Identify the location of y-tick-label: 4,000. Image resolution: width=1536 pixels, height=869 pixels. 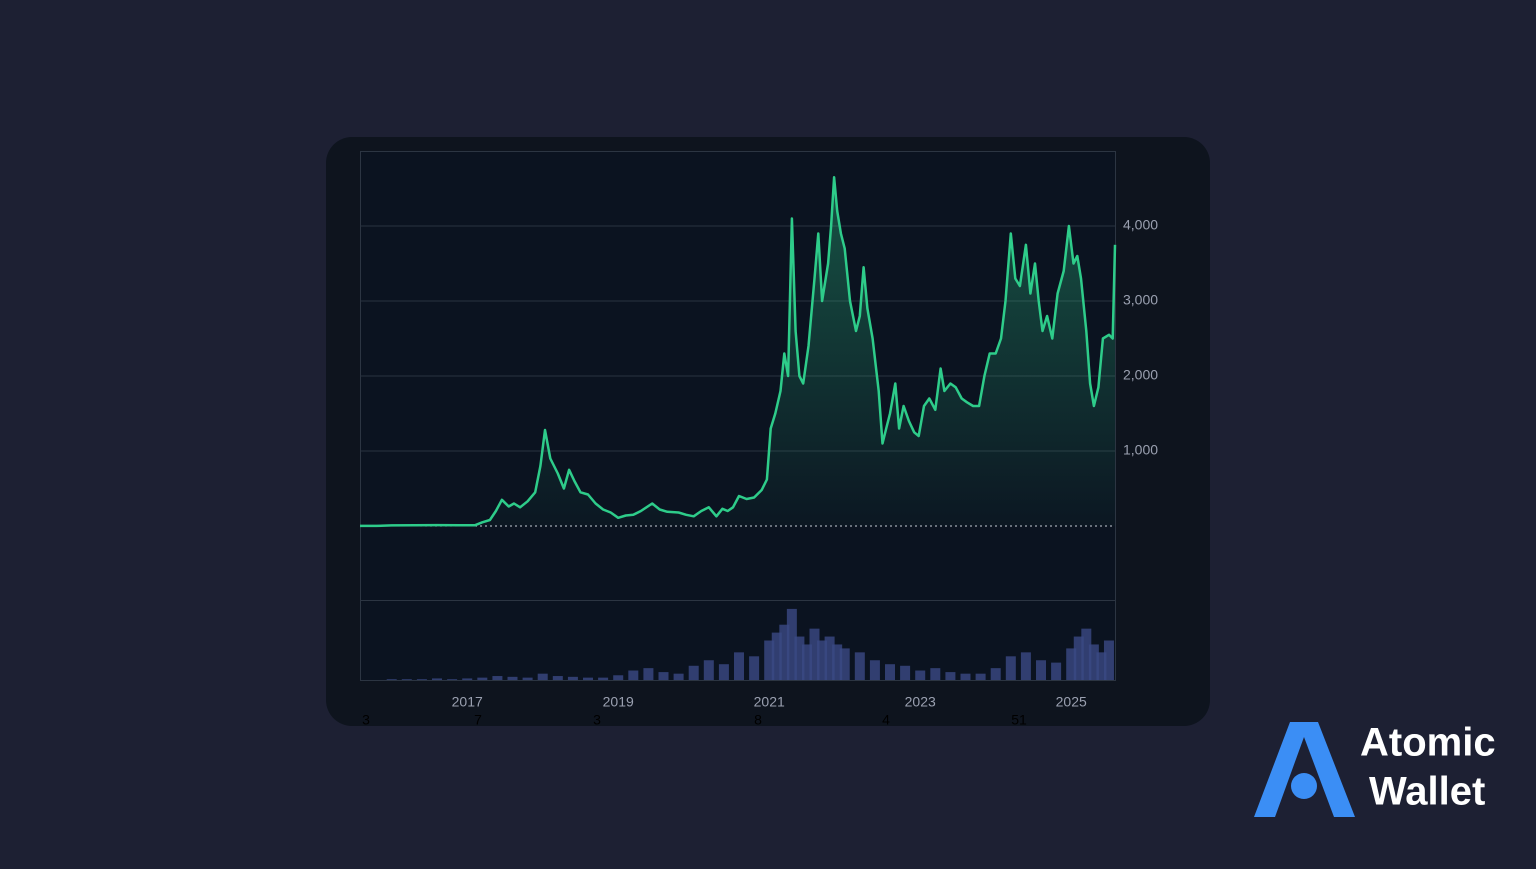
(1140, 225).